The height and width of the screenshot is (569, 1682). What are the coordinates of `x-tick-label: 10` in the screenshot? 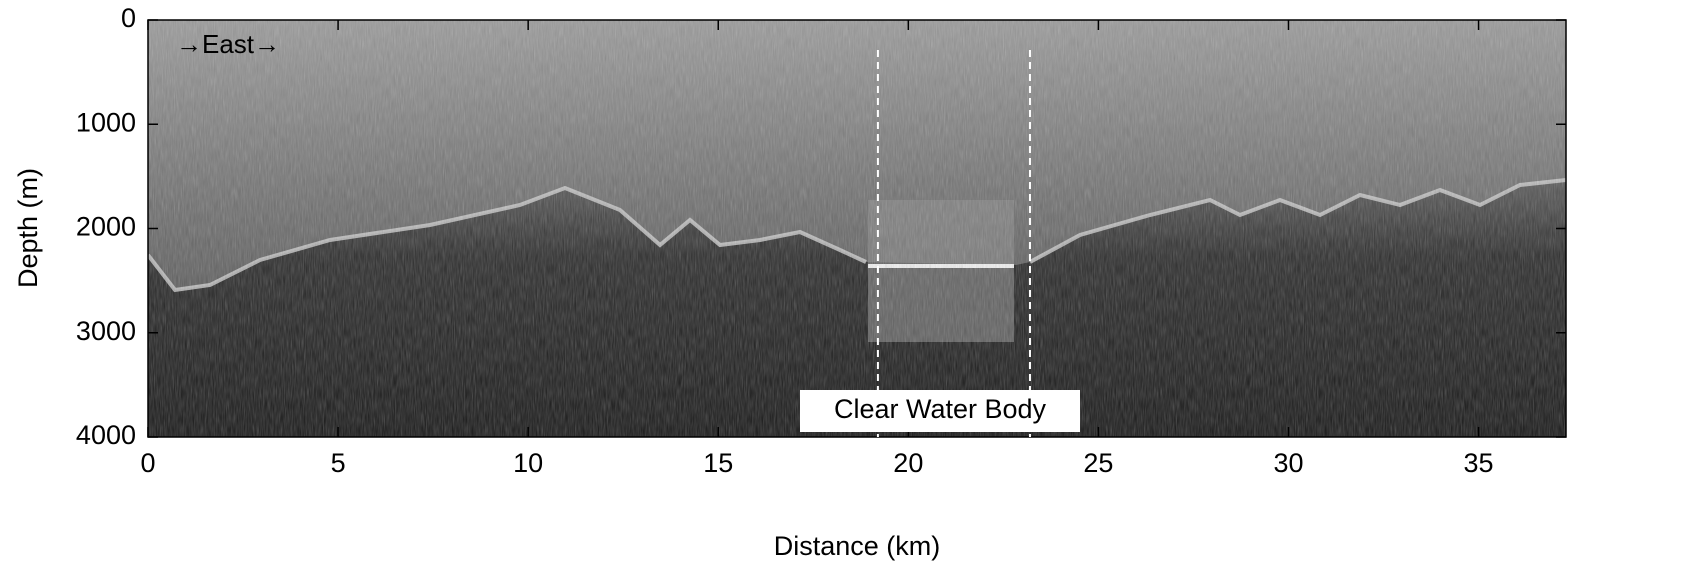 It's located at (528, 463).